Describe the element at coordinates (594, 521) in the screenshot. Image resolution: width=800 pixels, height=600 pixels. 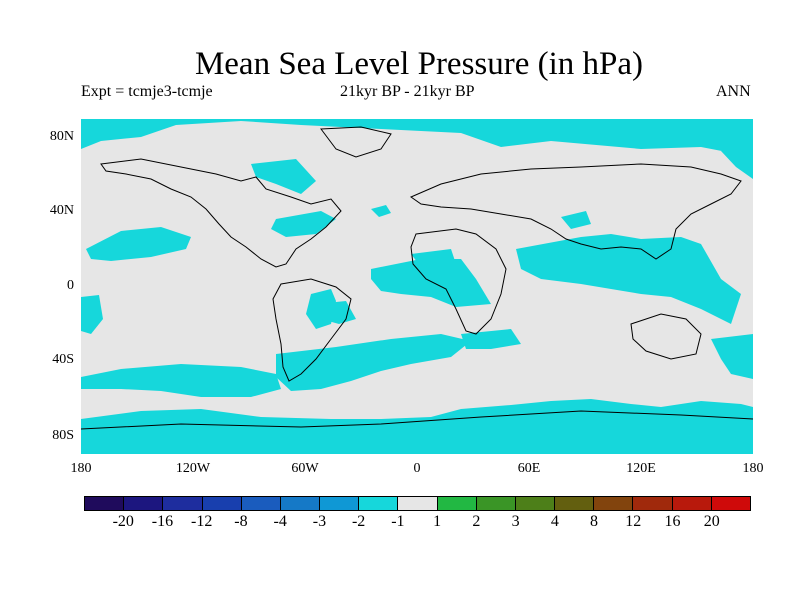
I see `colorbar-label: 8` at that location.